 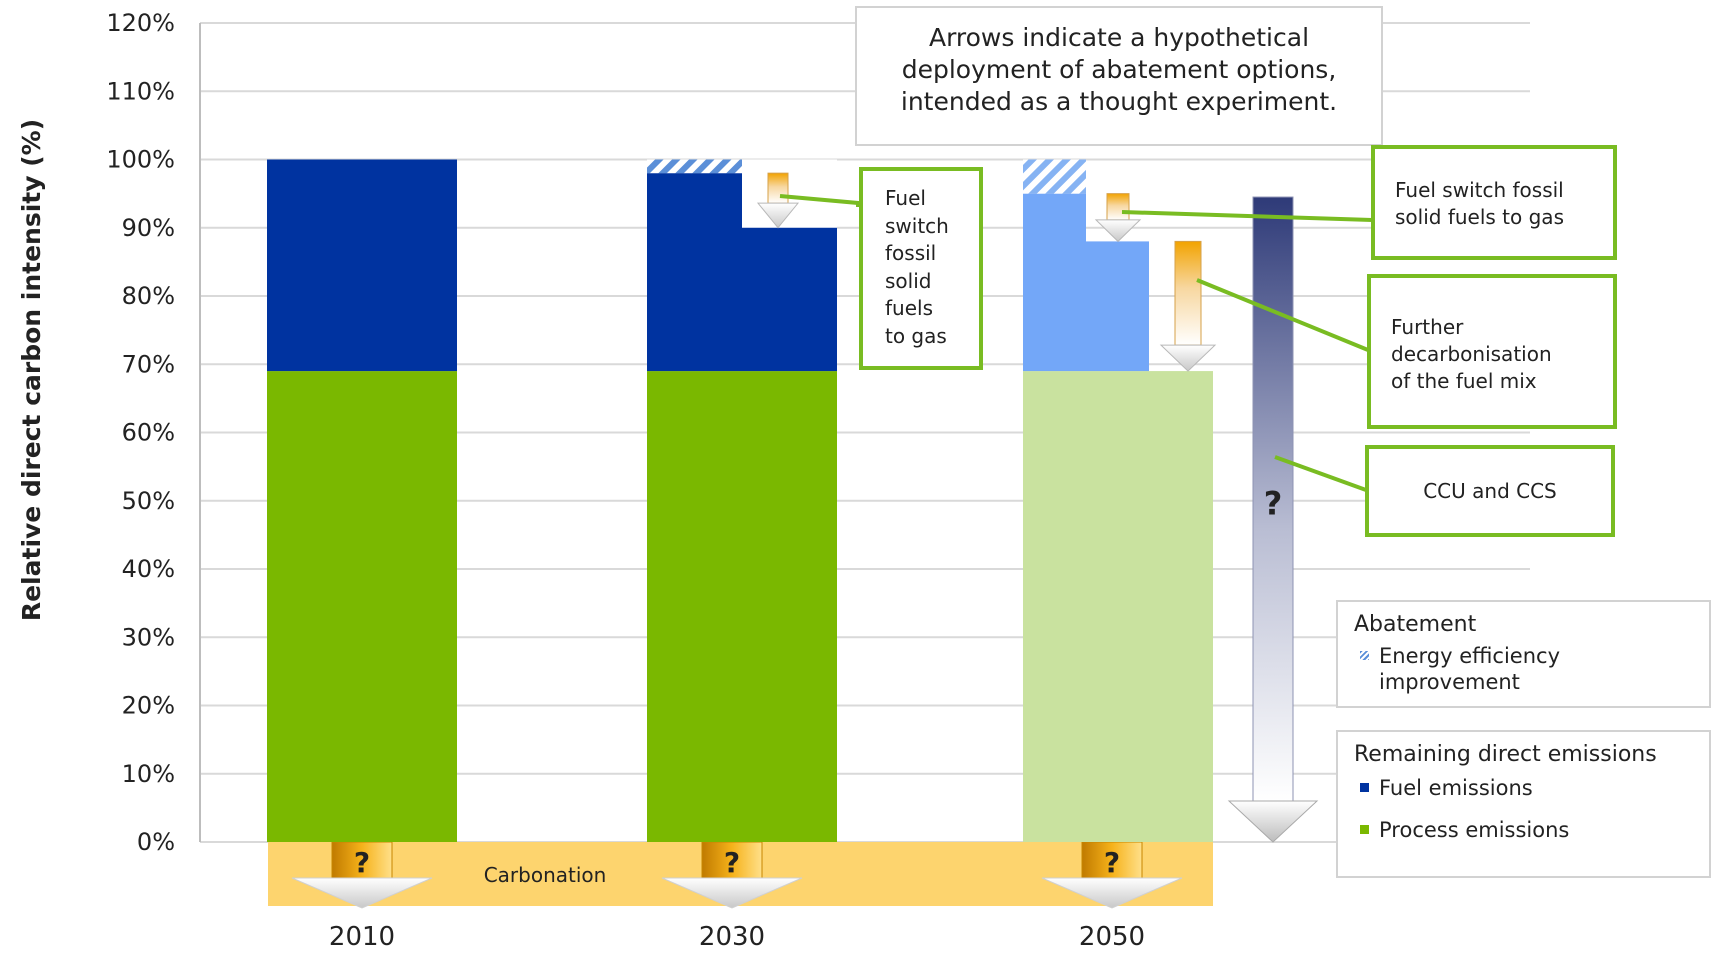 What do you see at coordinates (545, 875) in the screenshot?
I see `carbonation-label: Carbonation` at bounding box center [545, 875].